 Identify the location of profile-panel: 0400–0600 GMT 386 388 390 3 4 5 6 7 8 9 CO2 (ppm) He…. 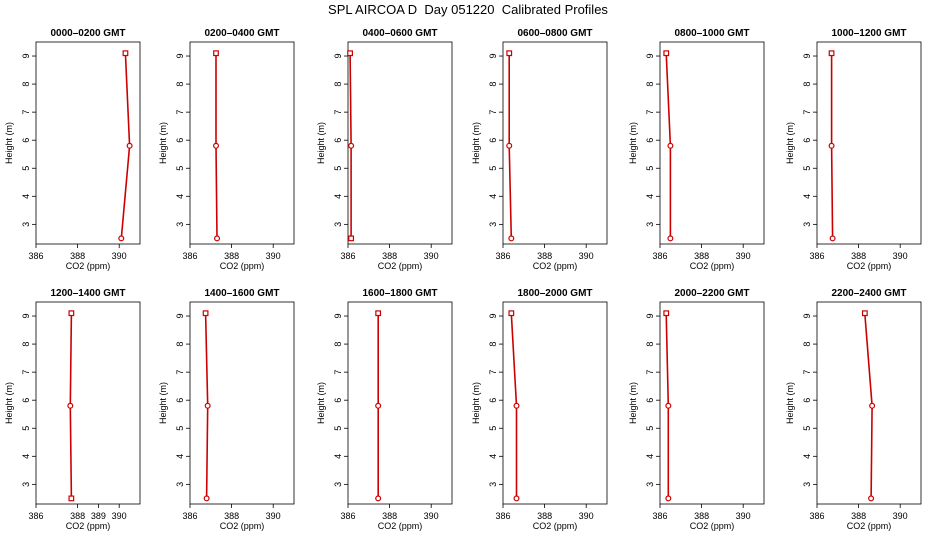
(384, 149).